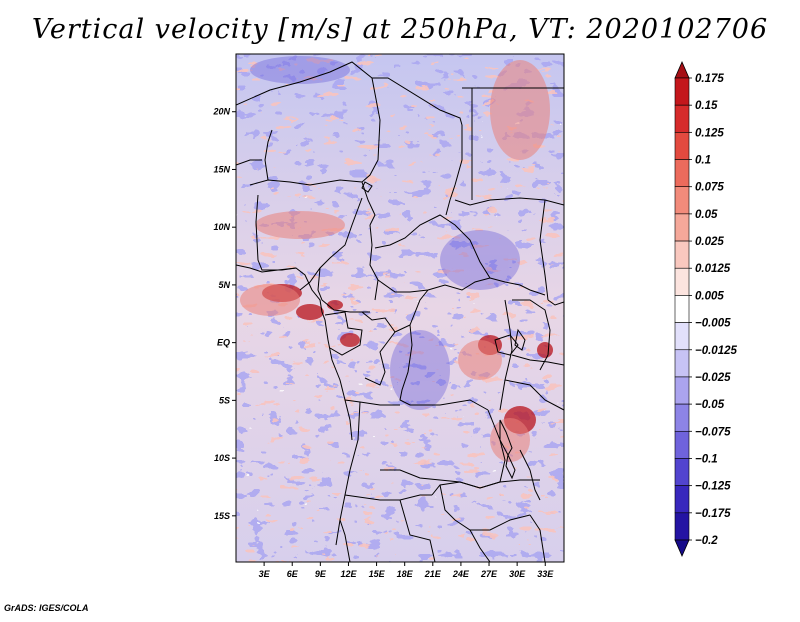  What do you see at coordinates (222, 458) in the screenshot?
I see `lat-label: 10S` at bounding box center [222, 458].